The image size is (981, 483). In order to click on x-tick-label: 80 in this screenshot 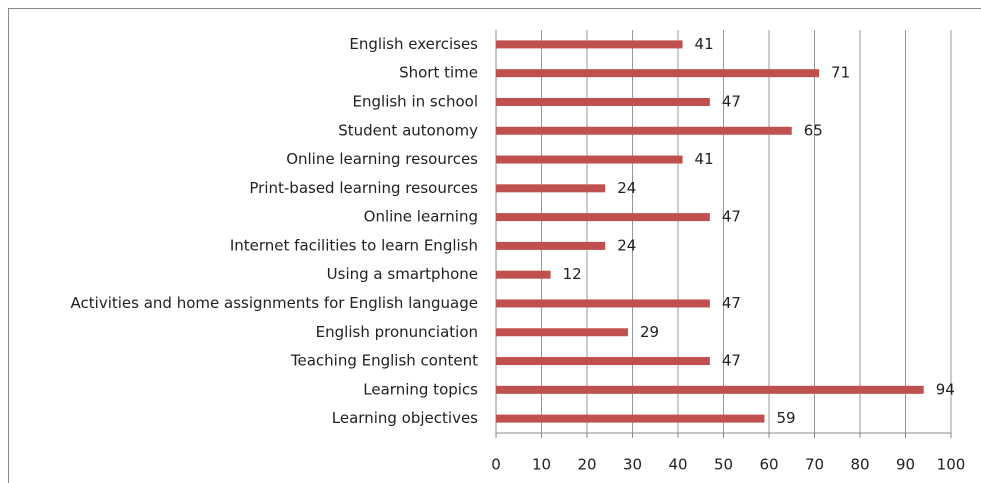, I will do `click(859, 465)`.